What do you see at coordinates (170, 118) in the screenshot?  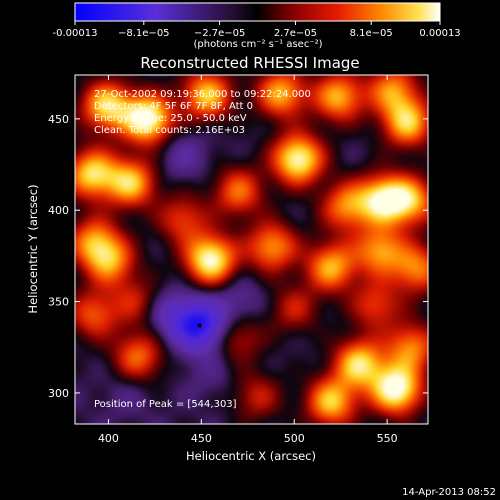 I see `info-line-energy: Energy Range: 25.0 - 50.0 keV` at bounding box center [170, 118].